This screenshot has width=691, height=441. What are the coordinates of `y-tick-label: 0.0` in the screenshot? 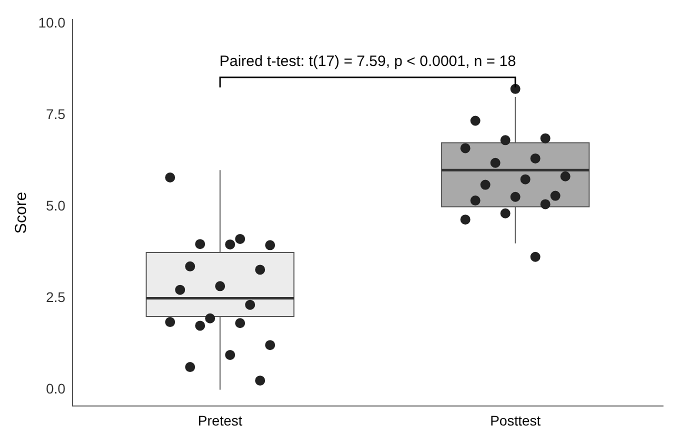 It's located at (56, 388).